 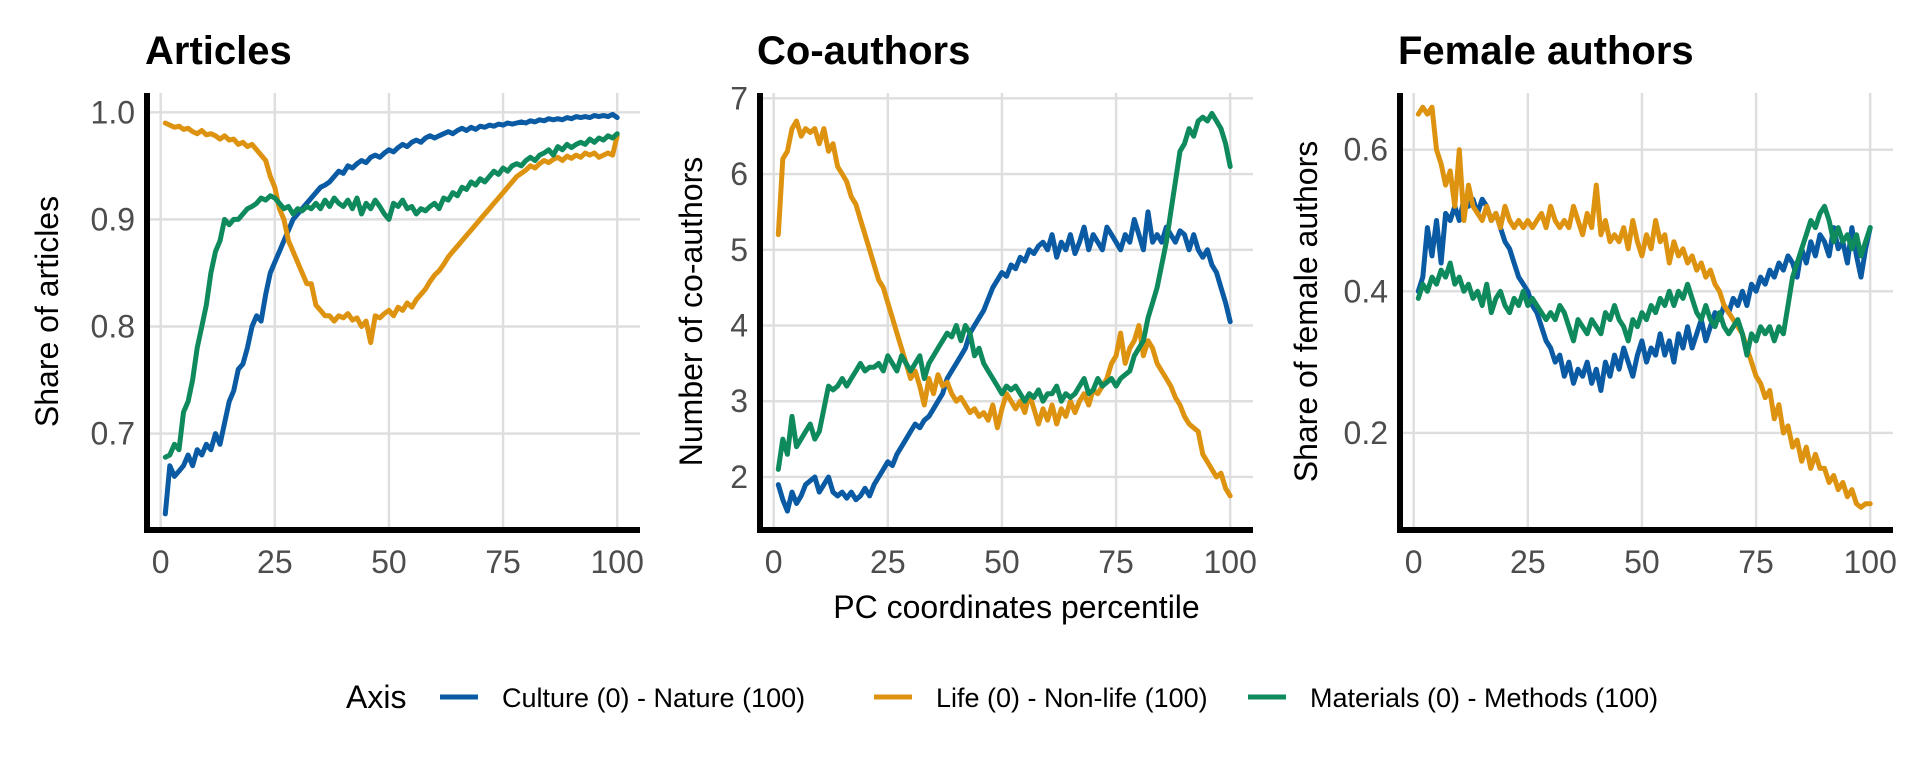 I want to click on y-tick-label: 2, so click(x=739, y=477).